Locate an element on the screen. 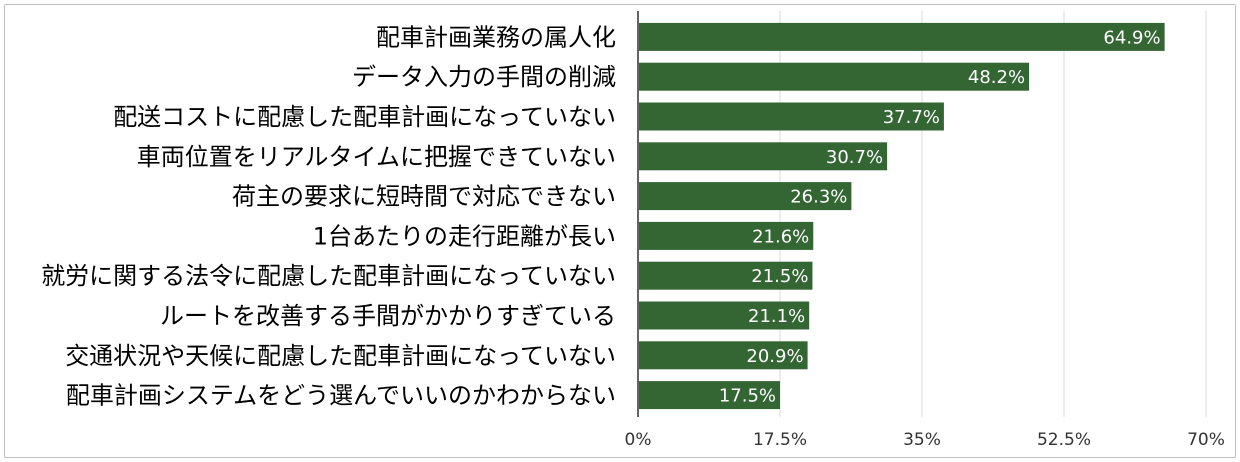 This screenshot has height=462, width=1240. category-label: データ入力の手間の削減 is located at coordinates (484, 77).